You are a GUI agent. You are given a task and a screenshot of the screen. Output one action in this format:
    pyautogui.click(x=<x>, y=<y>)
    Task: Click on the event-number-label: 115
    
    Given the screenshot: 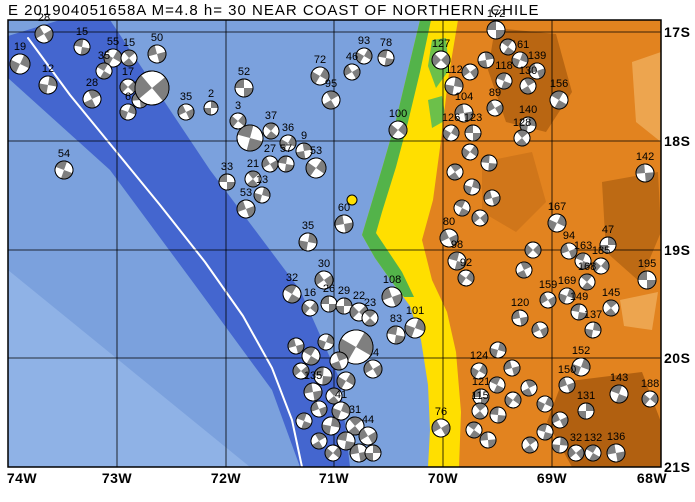 What is the action you would take?
    pyautogui.click(x=480, y=396)
    